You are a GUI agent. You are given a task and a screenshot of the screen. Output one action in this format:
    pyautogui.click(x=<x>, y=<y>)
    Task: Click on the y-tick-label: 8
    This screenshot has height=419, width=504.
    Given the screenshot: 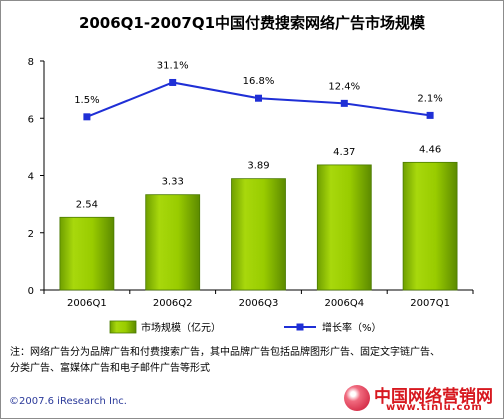 What is the action you would take?
    pyautogui.click(x=31, y=62)
    